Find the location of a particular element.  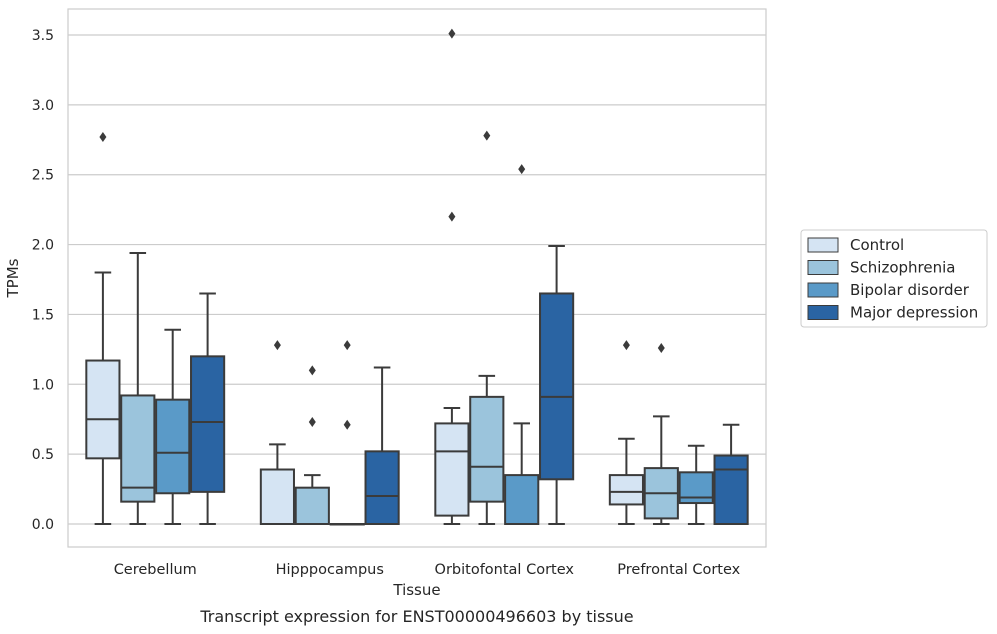

x-tick-label: Cerebellum is located at coordinates (155, 570).